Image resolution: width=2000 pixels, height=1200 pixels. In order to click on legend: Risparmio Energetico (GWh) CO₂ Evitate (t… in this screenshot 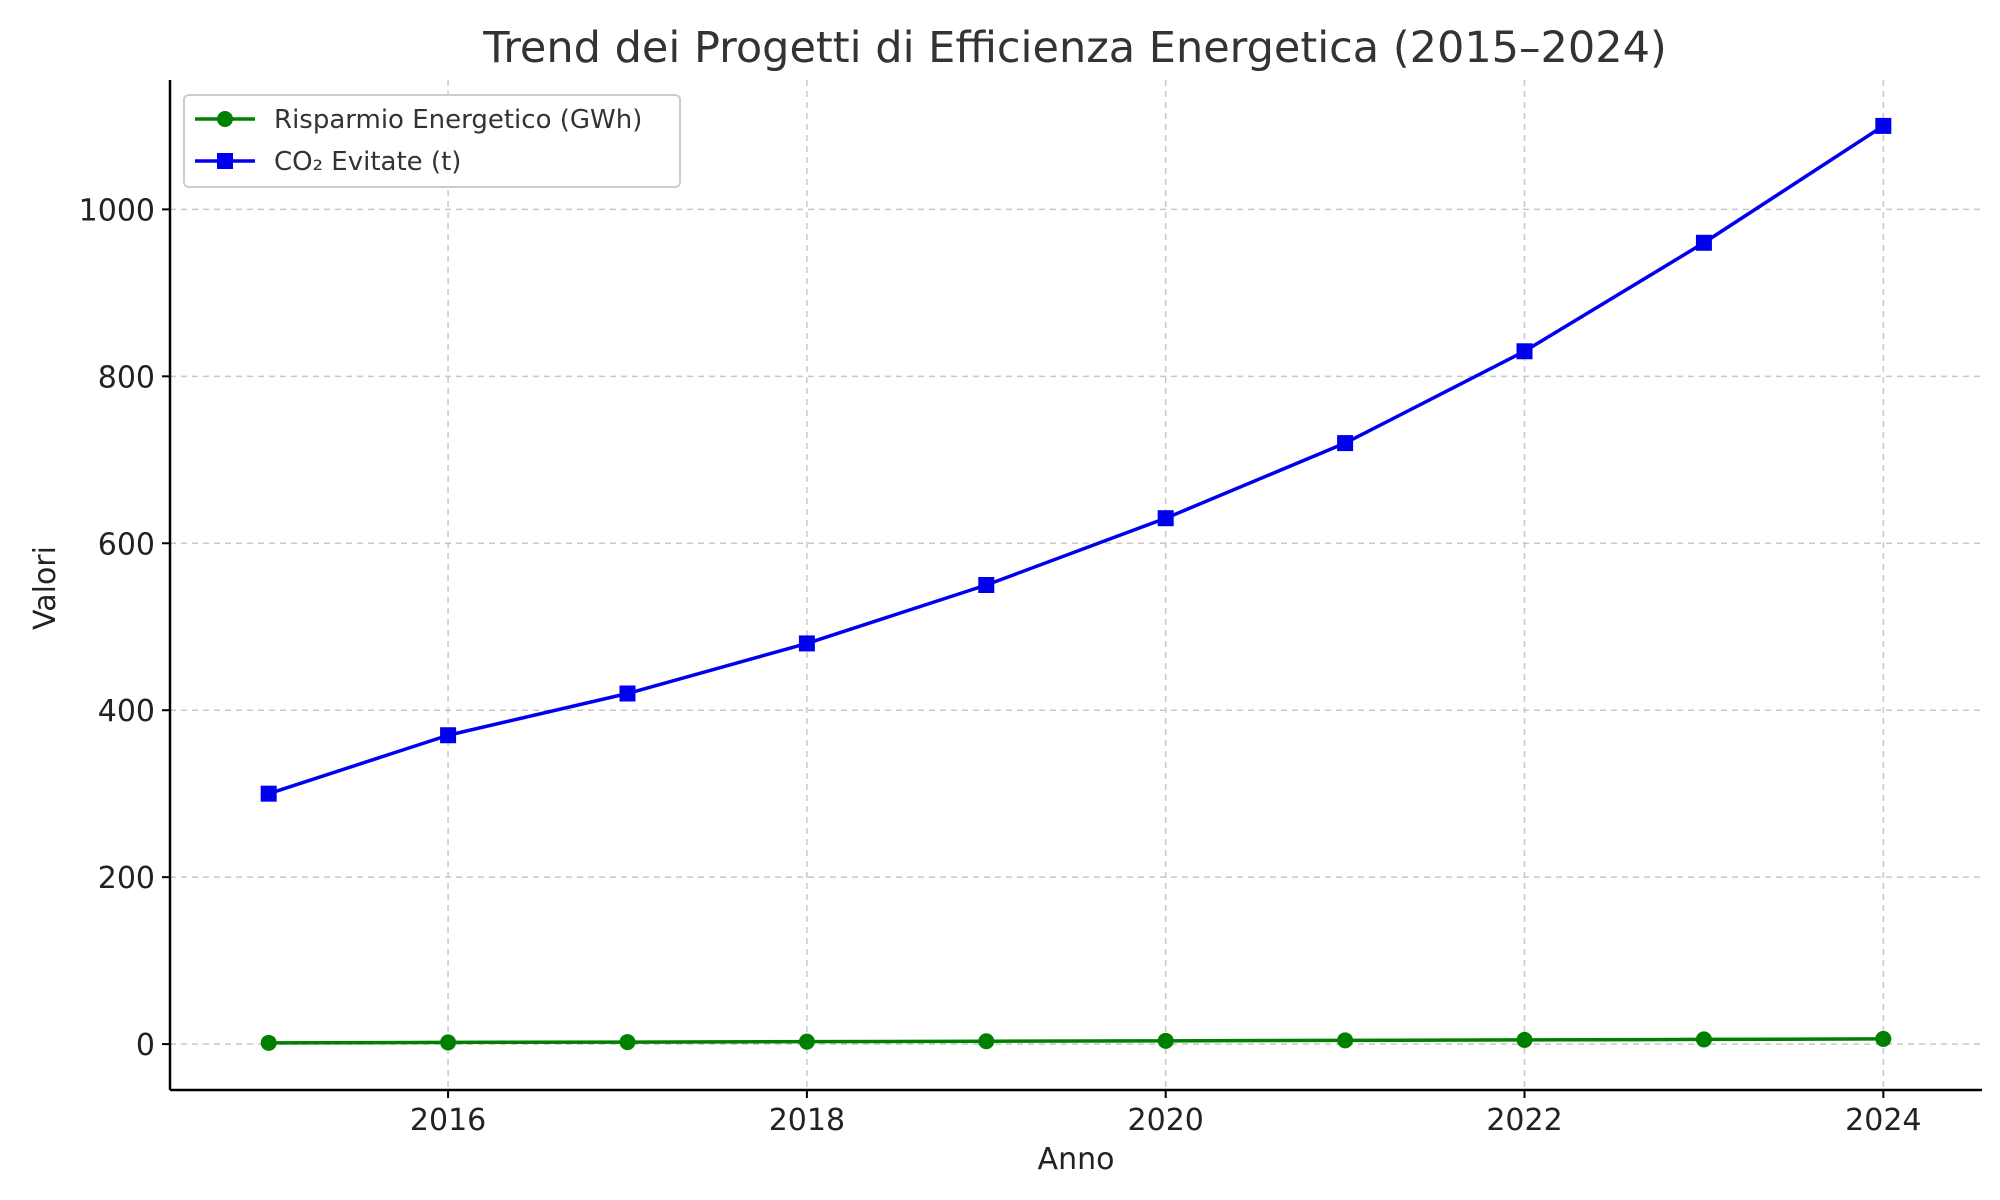, I will do `click(432, 141)`.